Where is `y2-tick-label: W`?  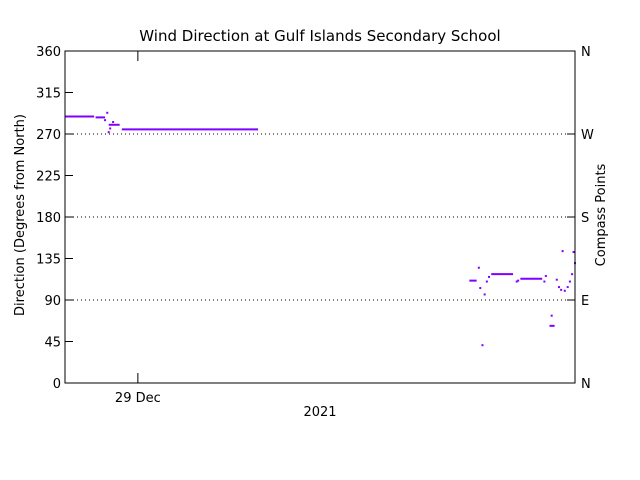 y2-tick-label: W is located at coordinates (587, 135).